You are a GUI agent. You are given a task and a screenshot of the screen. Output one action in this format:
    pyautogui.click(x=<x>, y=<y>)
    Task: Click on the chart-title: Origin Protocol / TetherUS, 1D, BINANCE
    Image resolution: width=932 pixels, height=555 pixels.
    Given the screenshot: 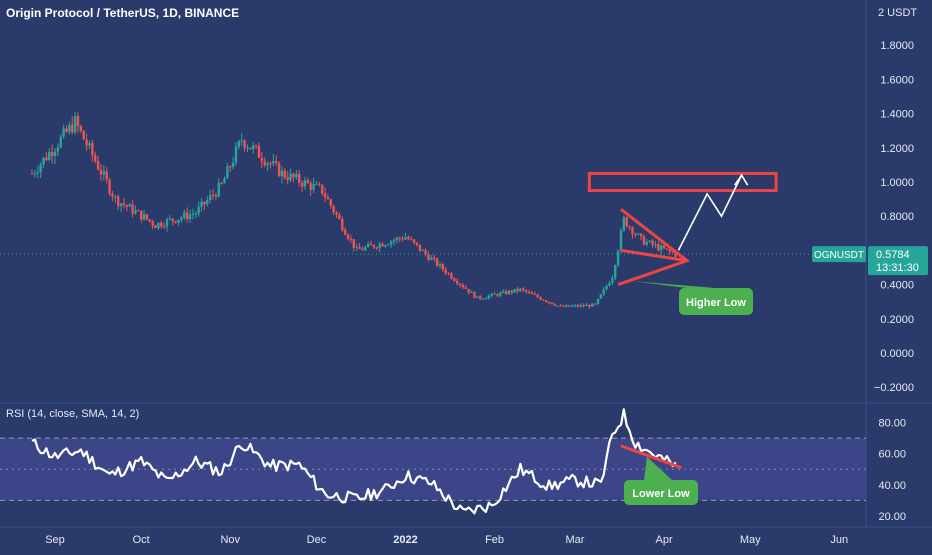 What is the action you would take?
    pyautogui.click(x=123, y=13)
    